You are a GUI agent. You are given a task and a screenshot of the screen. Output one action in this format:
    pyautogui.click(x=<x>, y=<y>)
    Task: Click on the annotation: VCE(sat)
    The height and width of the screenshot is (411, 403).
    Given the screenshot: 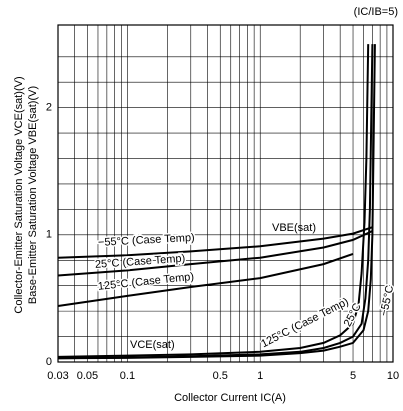 What is the action you would take?
    pyautogui.click(x=152, y=345)
    